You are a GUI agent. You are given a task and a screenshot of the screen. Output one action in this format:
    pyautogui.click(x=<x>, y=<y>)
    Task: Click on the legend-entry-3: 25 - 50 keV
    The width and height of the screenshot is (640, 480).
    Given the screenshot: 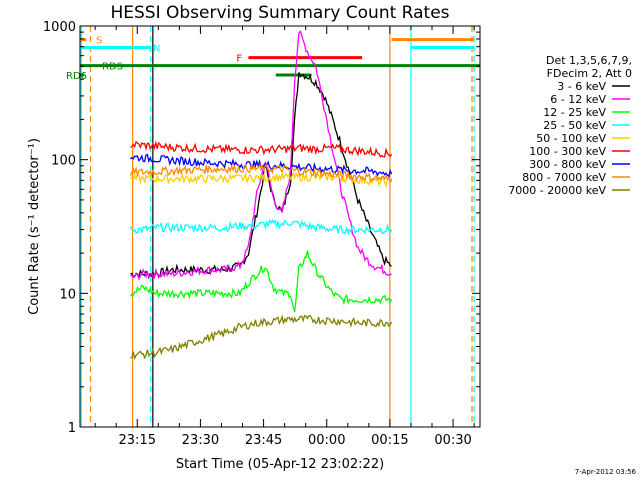 What is the action you would take?
    pyautogui.click(x=574, y=125)
    